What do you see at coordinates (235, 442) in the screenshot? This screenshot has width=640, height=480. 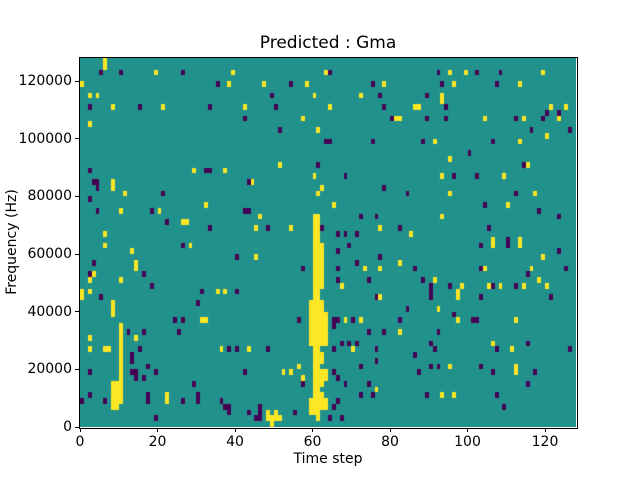 I see `x-tick-label: 40` at bounding box center [235, 442].